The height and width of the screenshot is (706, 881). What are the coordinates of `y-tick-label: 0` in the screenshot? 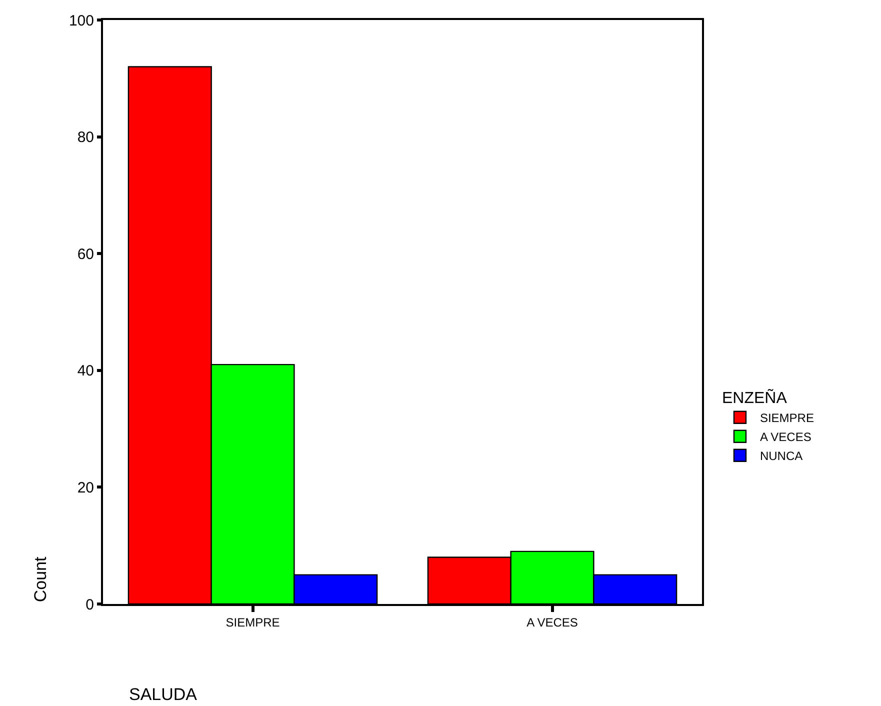 It's located at (90, 605).